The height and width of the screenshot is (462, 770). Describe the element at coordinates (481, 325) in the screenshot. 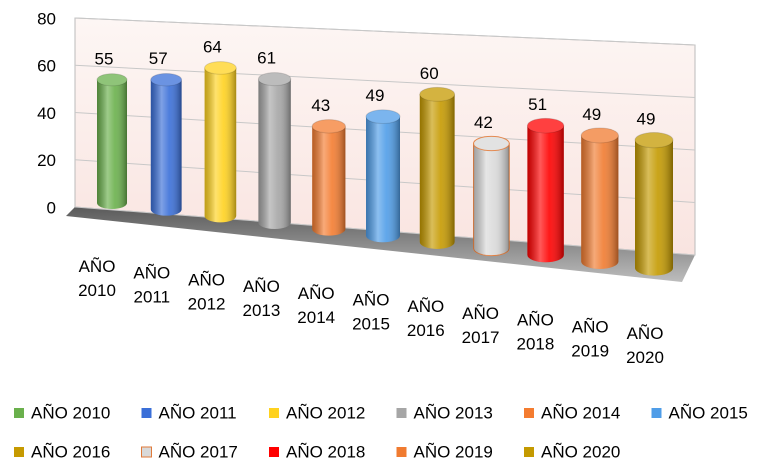

I see `x-tick-label: AÑO 2017` at that location.